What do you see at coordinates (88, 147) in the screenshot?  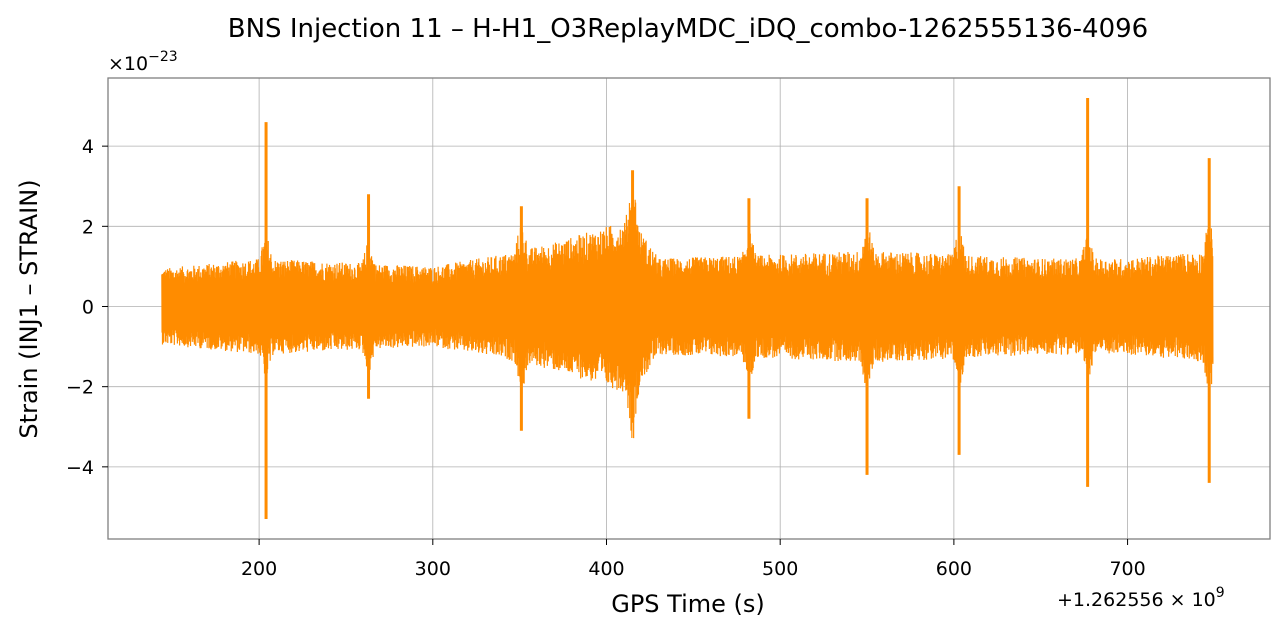 I see `y-tick-label: 4` at bounding box center [88, 147].